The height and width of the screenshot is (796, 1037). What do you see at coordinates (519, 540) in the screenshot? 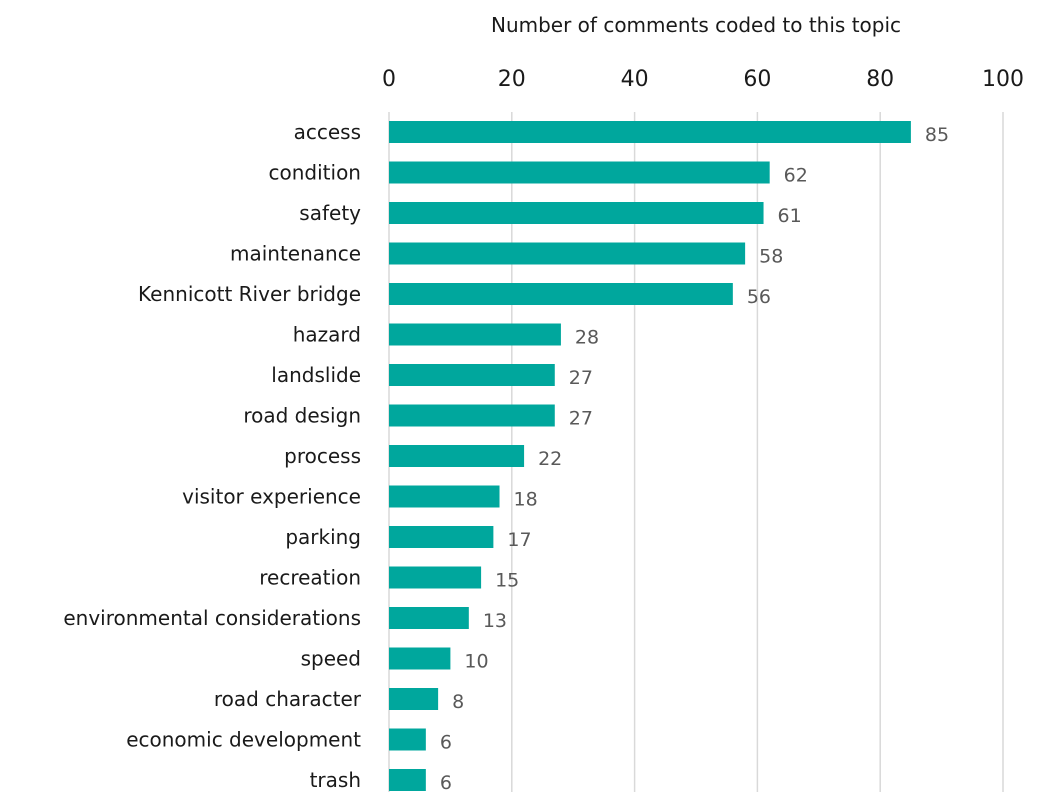
I see `value-label: 17` at bounding box center [519, 540].